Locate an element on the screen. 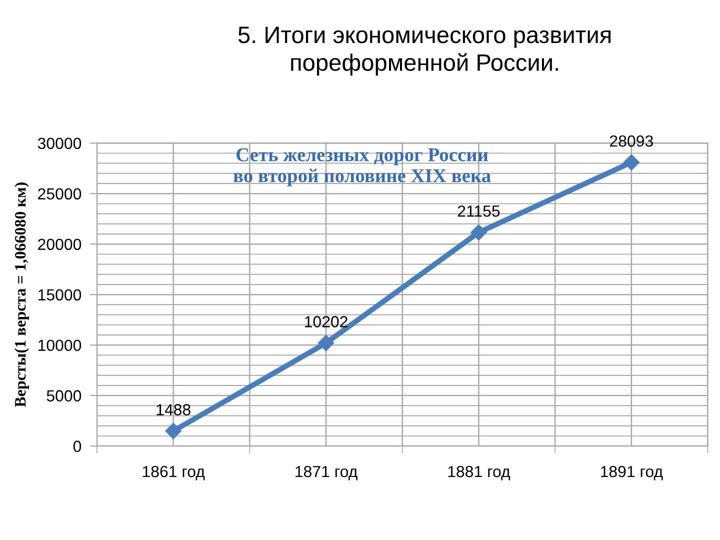 This screenshot has width=720, height=540. y-tick-label: 15000 is located at coordinates (60, 295).